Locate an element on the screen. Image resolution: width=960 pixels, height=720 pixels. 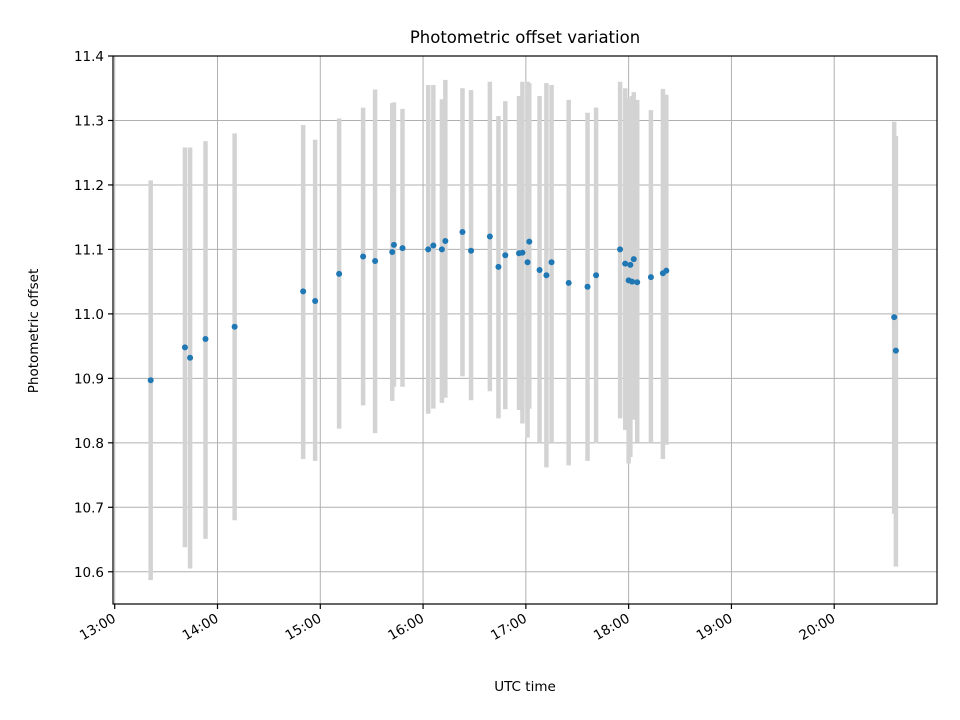
y-tick-label: 11.0 is located at coordinates (89, 315).